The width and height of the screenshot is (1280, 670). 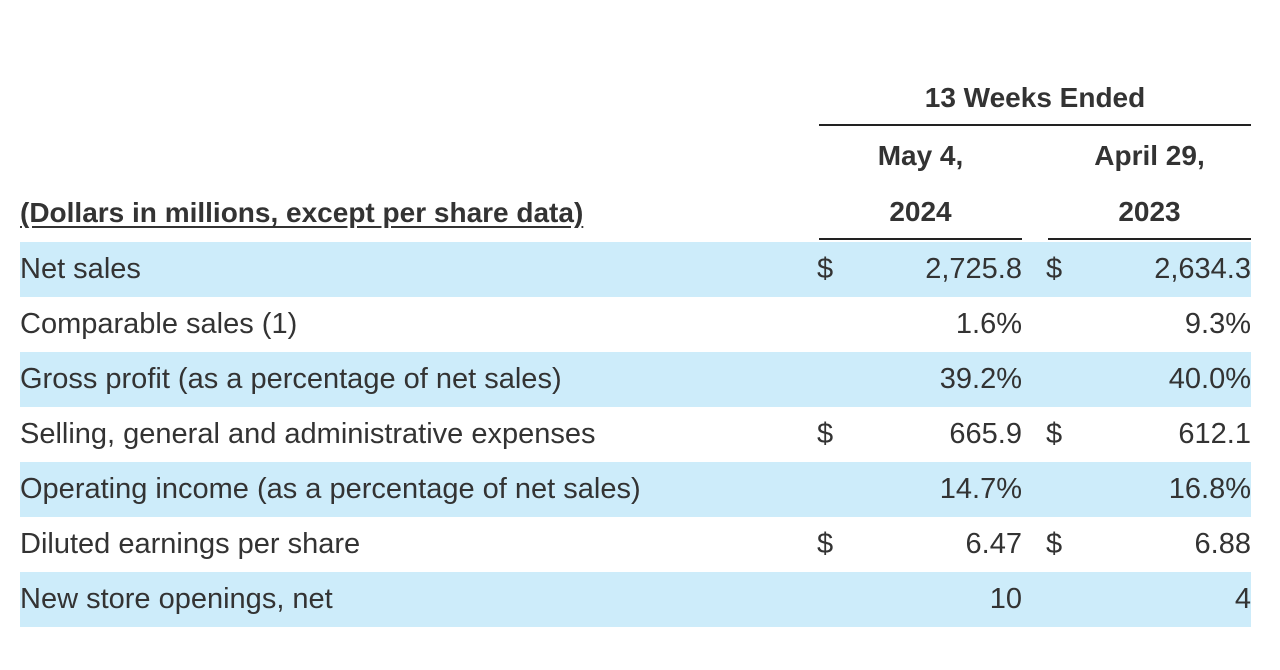 I want to click on prior-period-value: 2,634.3, so click(x=1202, y=269).